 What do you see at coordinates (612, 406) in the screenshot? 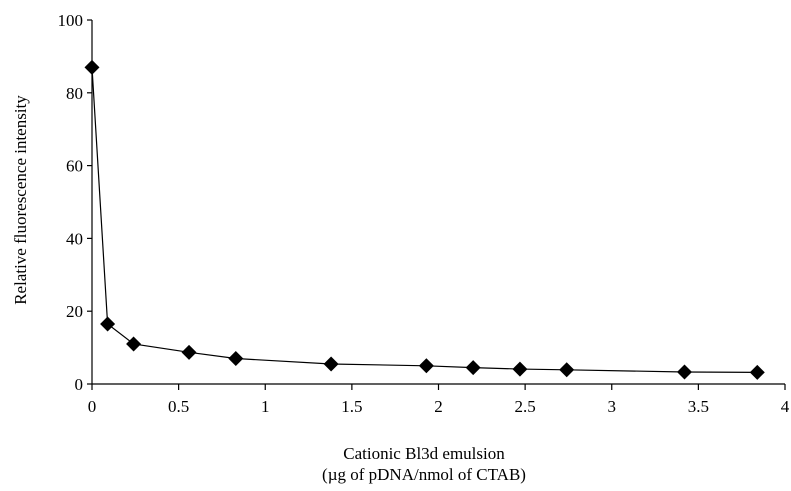
I see `x-tick-label: 3` at bounding box center [612, 406].